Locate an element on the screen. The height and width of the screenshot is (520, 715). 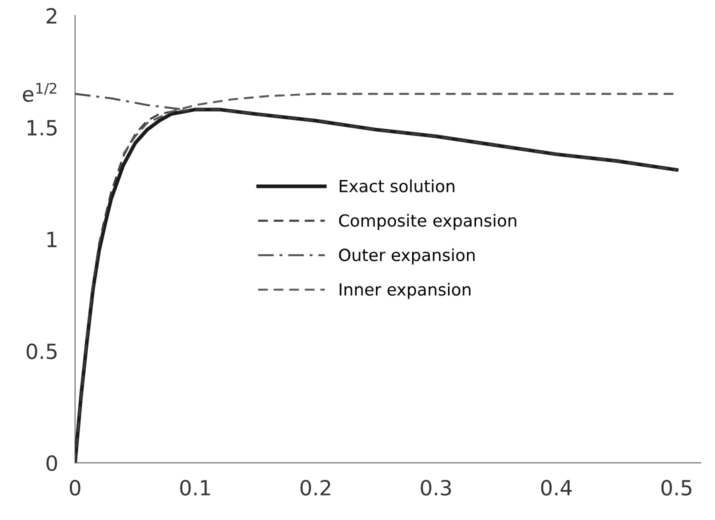
y-tick-label: 0.5 is located at coordinates (41, 351).